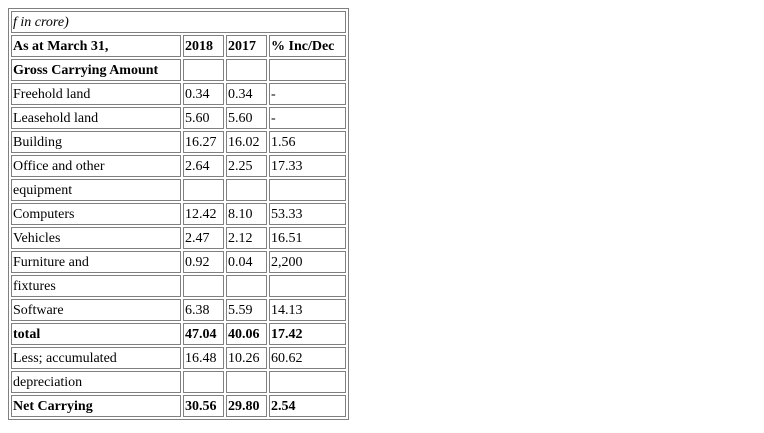  Describe the element at coordinates (96, 190) in the screenshot. I see `row-label: equipment` at that location.